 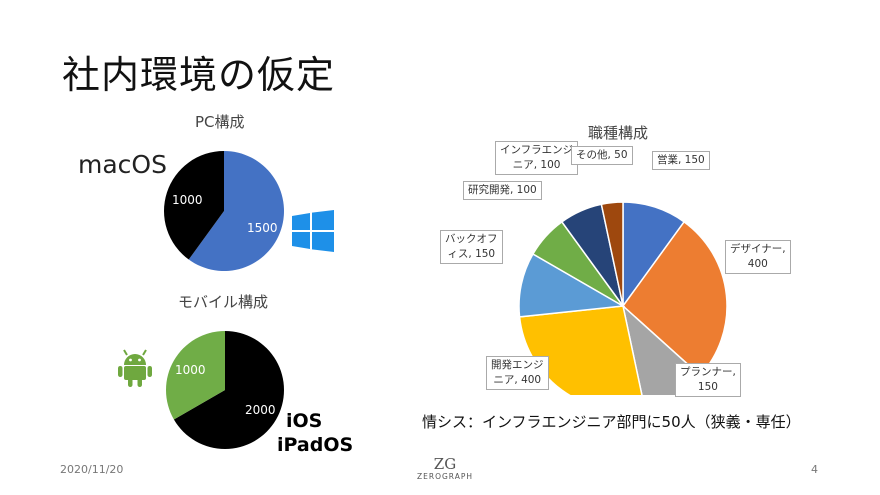 I want to click on android-robot-icon, so click(x=135, y=368).